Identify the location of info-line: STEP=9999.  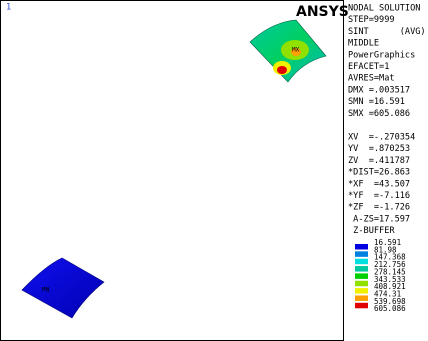
(371, 20).